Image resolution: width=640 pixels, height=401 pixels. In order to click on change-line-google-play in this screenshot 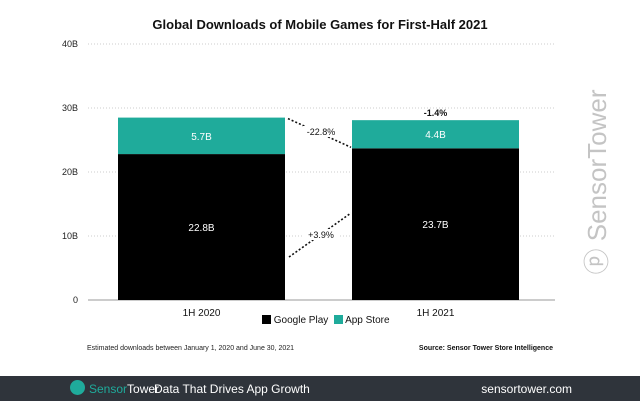, I will do `click(320, 235)`.